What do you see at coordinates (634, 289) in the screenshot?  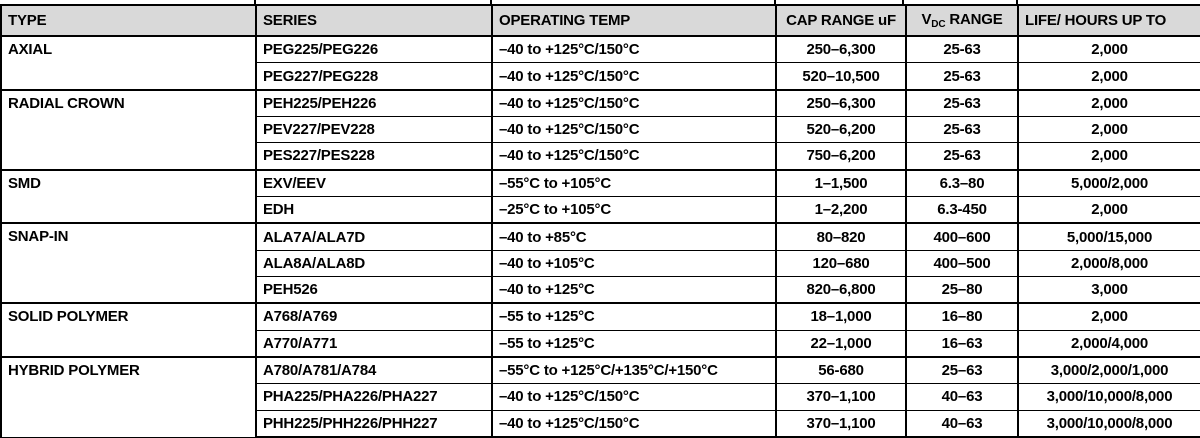 I see `temp-cell: –40 to +125°C` at bounding box center [634, 289].